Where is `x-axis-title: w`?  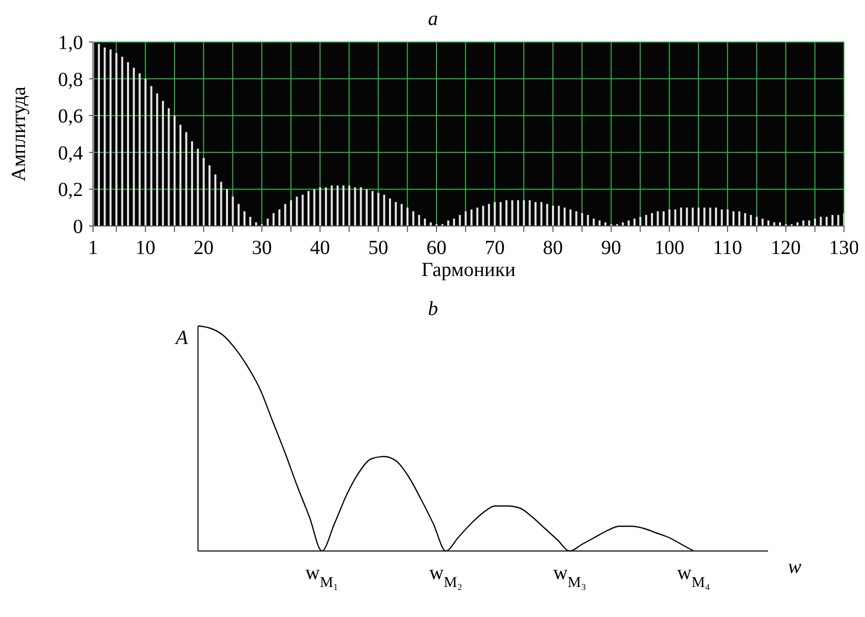 x-axis-title: w is located at coordinates (795, 567).